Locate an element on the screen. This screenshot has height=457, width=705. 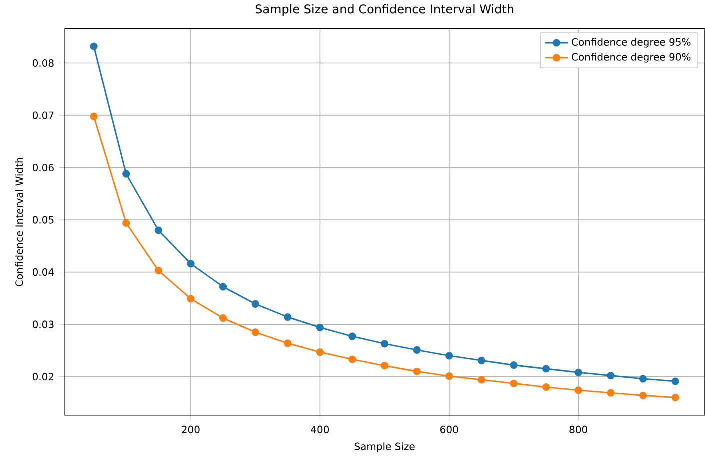
y-tick-label: 0.03 is located at coordinates (43, 324).